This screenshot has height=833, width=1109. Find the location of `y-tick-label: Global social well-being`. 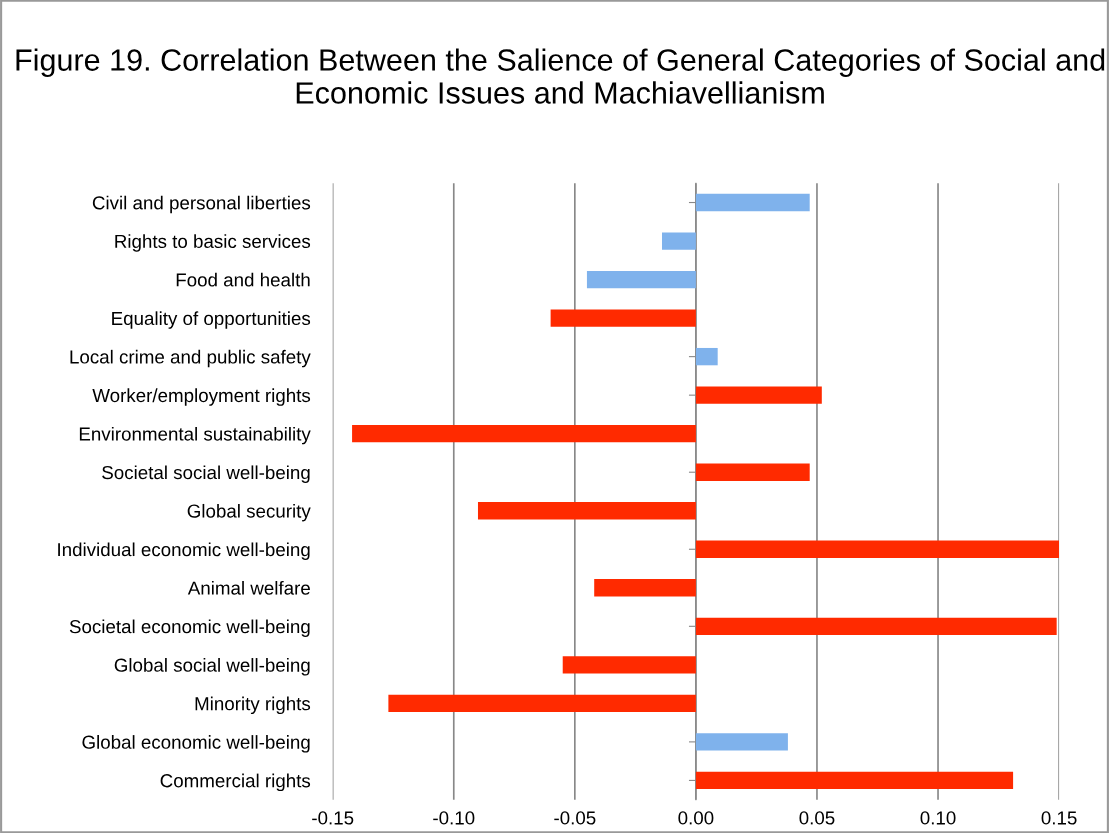

y-tick-label: Global social well-being is located at coordinates (212, 667).